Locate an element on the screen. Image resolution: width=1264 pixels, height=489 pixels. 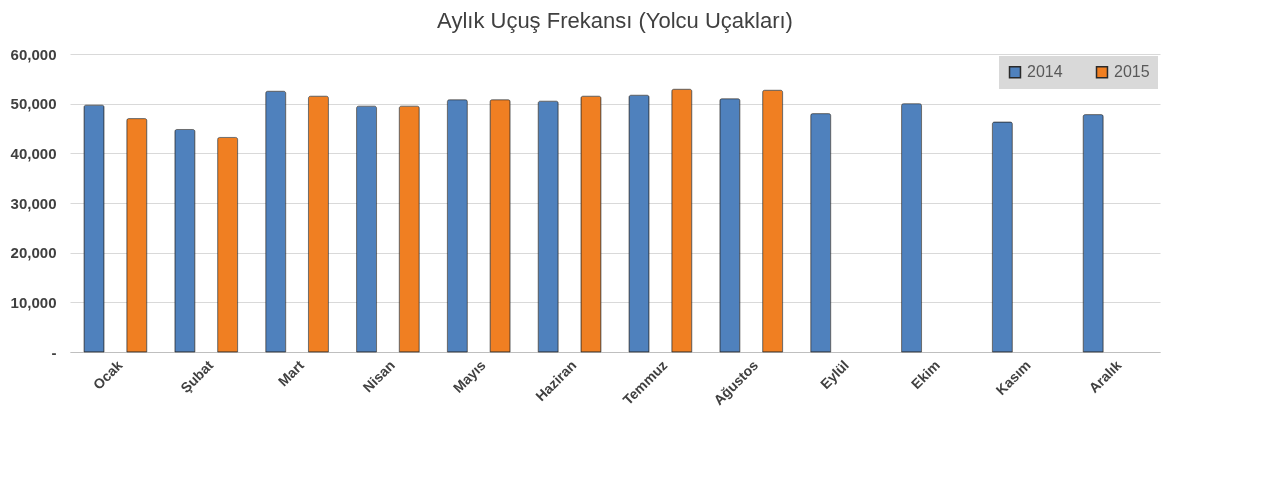
y-tick-label: 10,000 is located at coordinates (33, 302).